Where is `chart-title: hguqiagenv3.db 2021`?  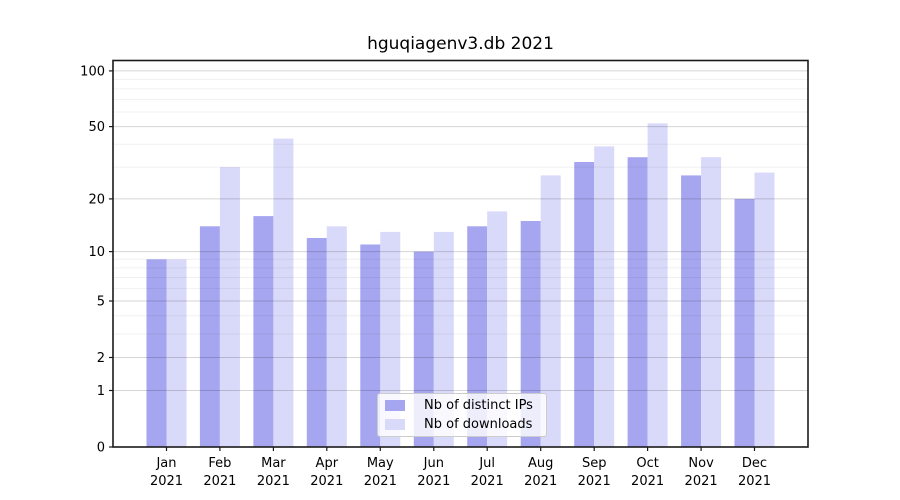
chart-title: hguqiagenv3.db 2021 is located at coordinates (460, 44).